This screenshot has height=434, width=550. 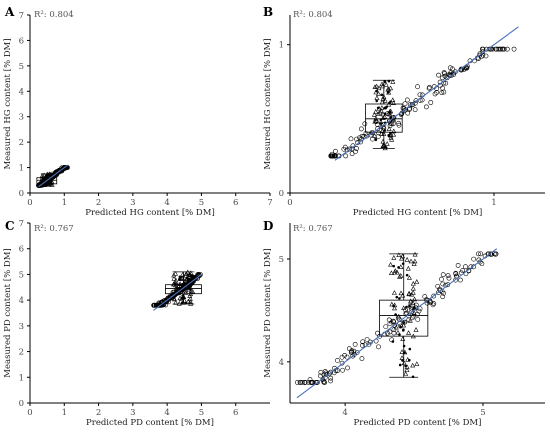 I want to click on panel-b-x-tick-label: 1, so click(x=493, y=203).